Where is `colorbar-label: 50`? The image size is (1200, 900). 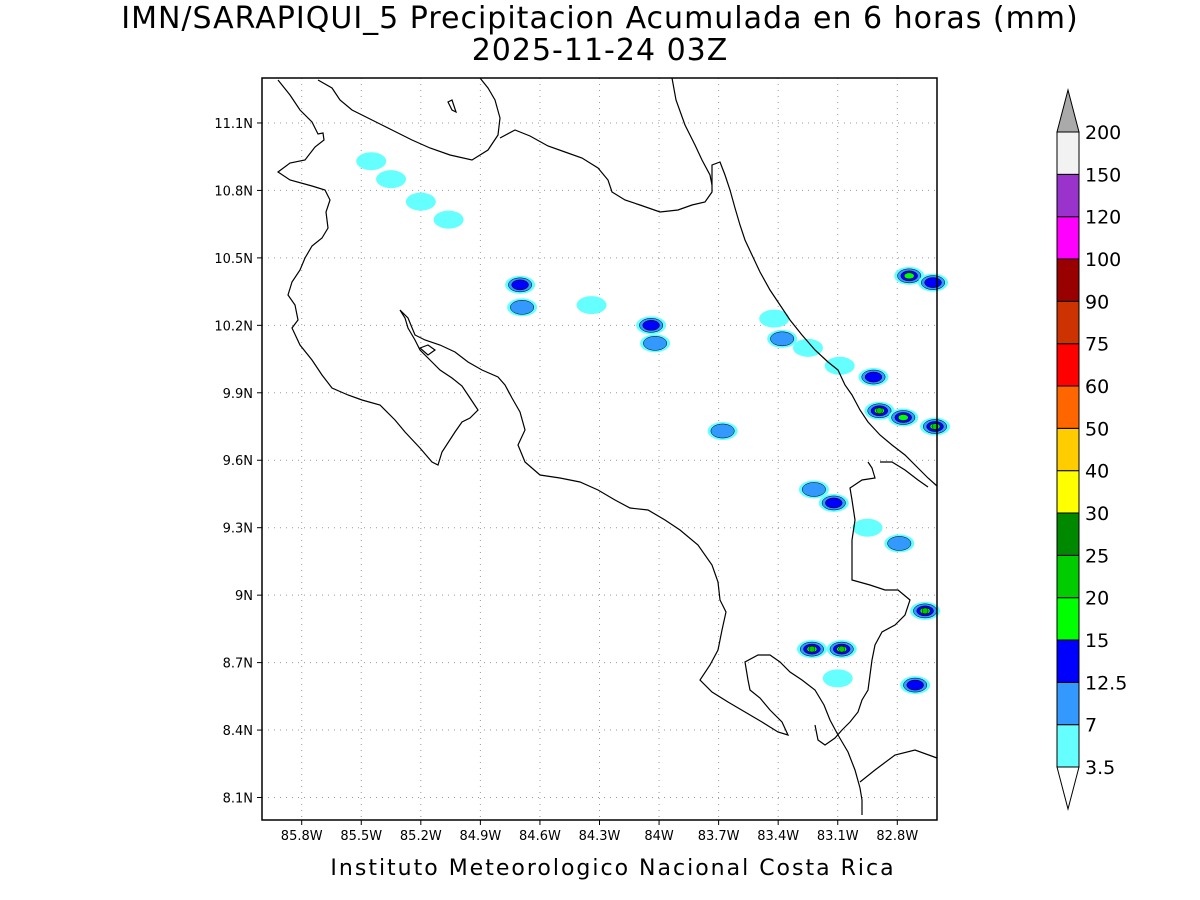
colorbar-label: 50 is located at coordinates (1097, 429).